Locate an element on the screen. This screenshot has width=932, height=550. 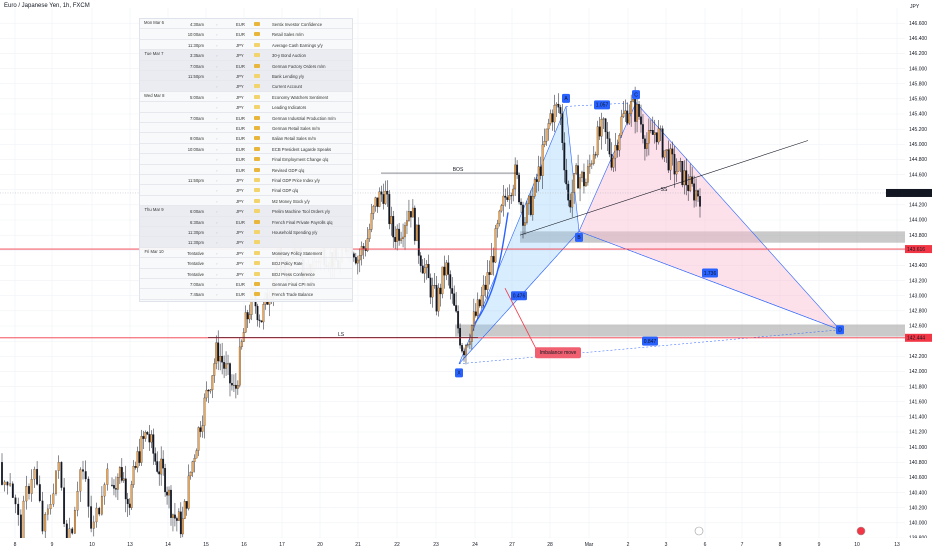
event-marker is located at coordinates (699, 531).